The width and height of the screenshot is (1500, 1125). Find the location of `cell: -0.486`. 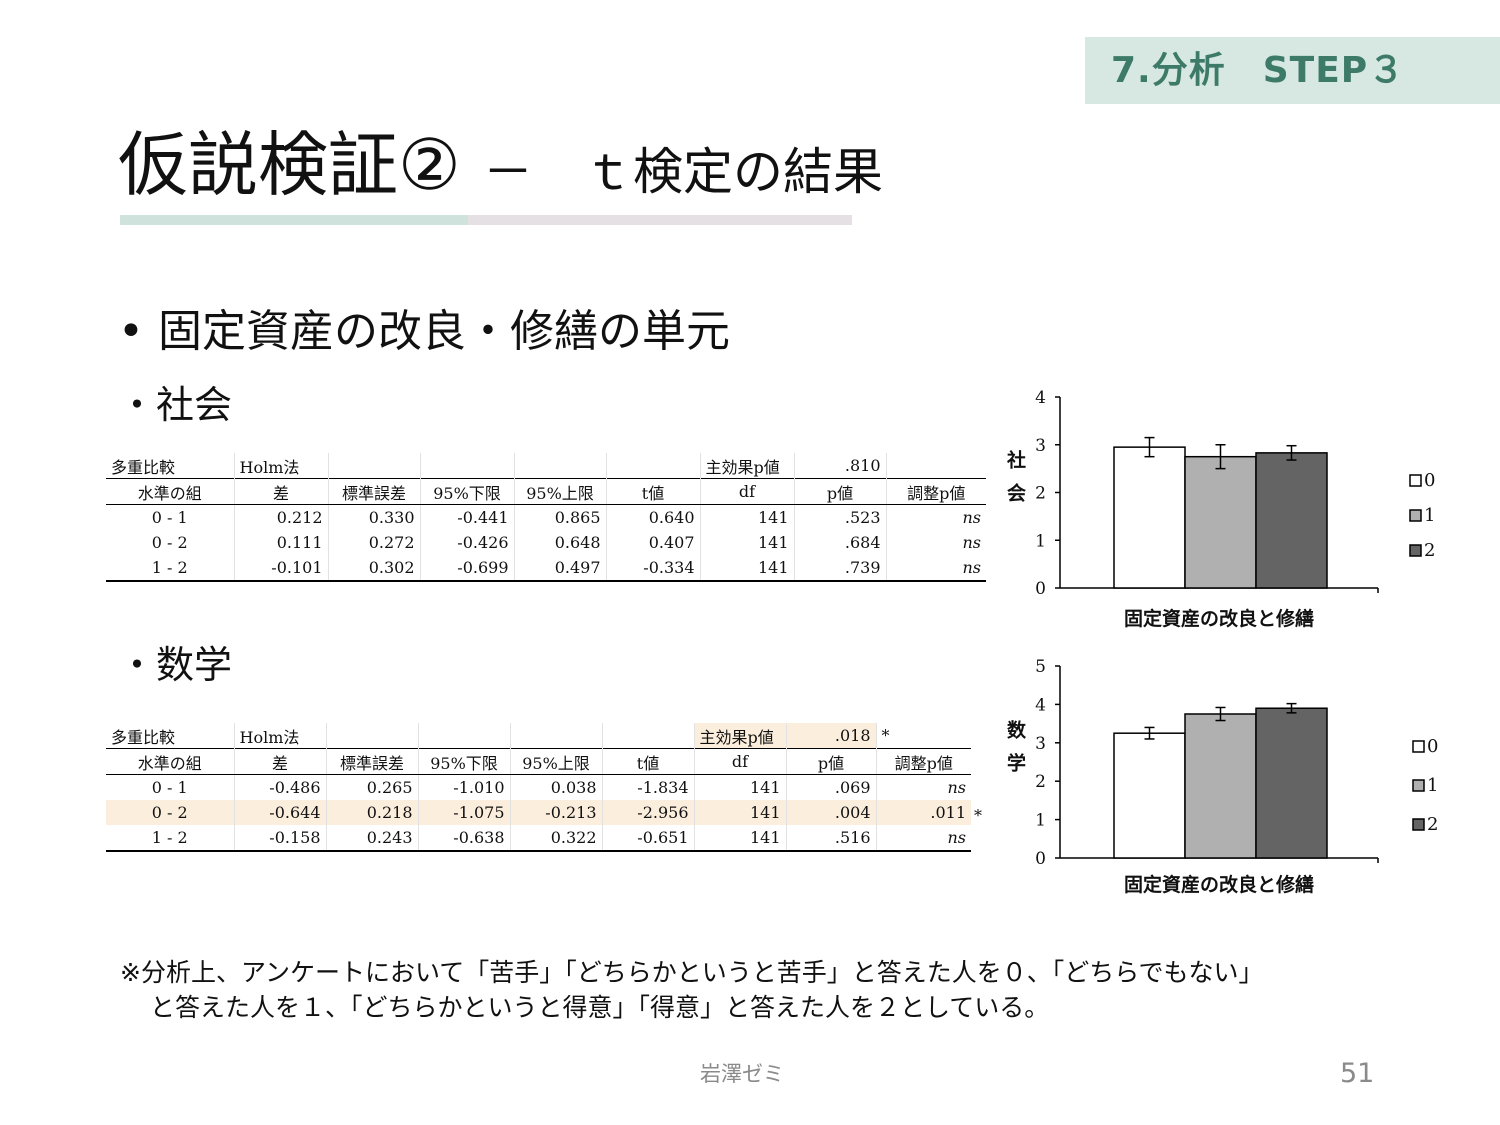

cell: -0.486 is located at coordinates (280, 787).